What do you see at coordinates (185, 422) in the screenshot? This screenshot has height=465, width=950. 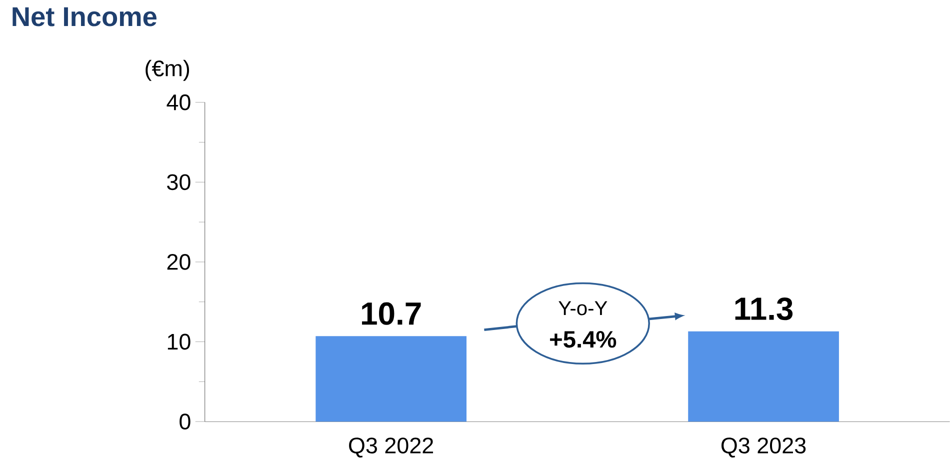 I see `y-tick-label: 0` at bounding box center [185, 422].